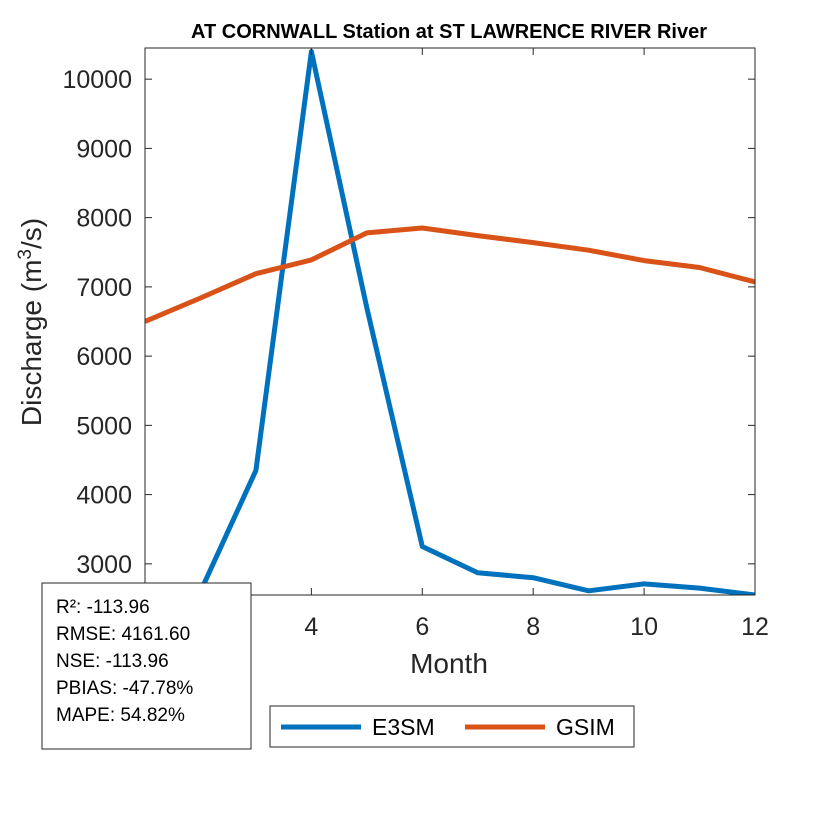  What do you see at coordinates (120, 715) in the screenshot?
I see `stat-mape: MAPE: 54.82%` at bounding box center [120, 715].